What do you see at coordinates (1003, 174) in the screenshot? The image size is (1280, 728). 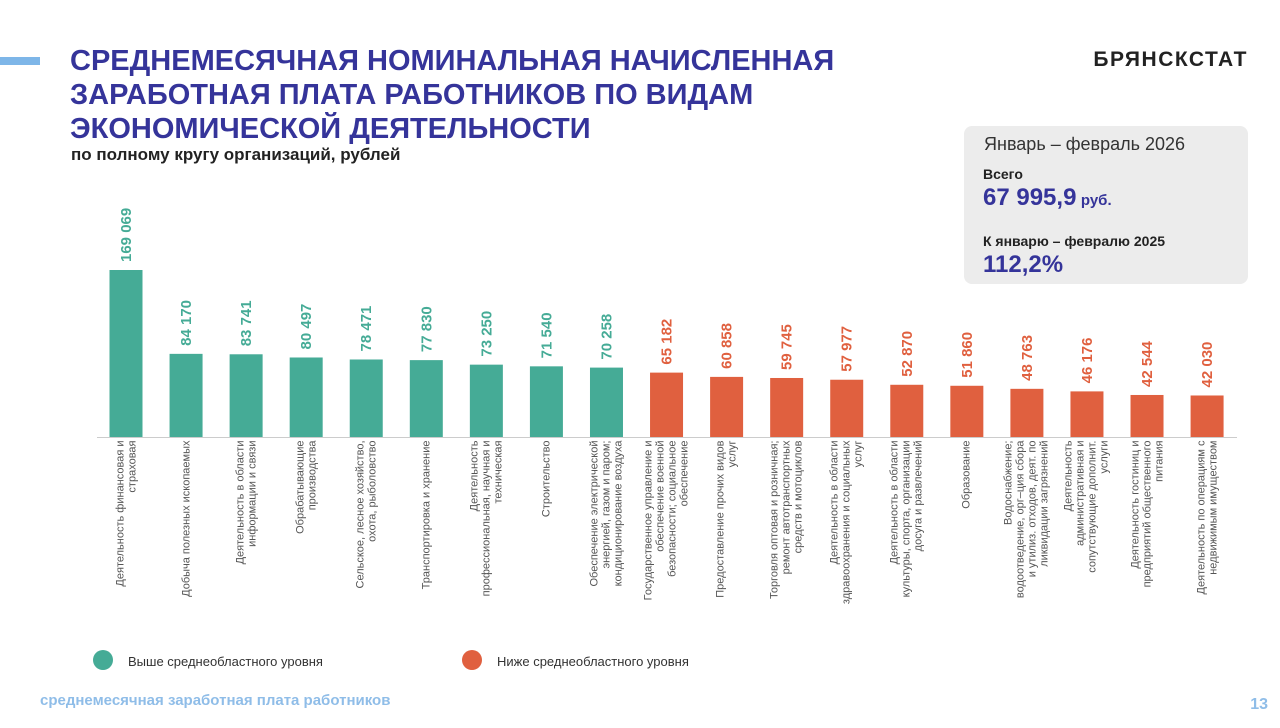 I see `total-label: Всего` at bounding box center [1003, 174].